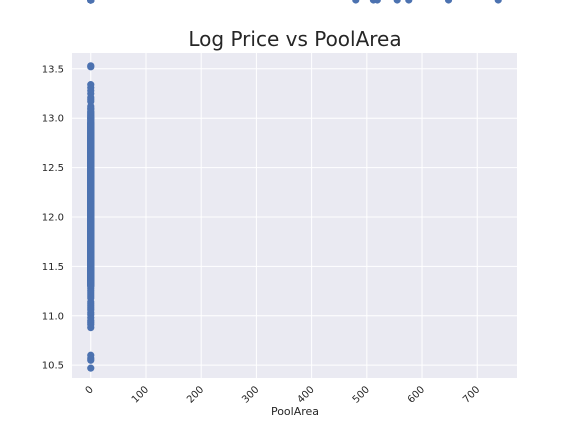 The image size is (576, 432). What do you see at coordinates (53, 316) in the screenshot?
I see `y-tick-label: 11.0` at bounding box center [53, 316].